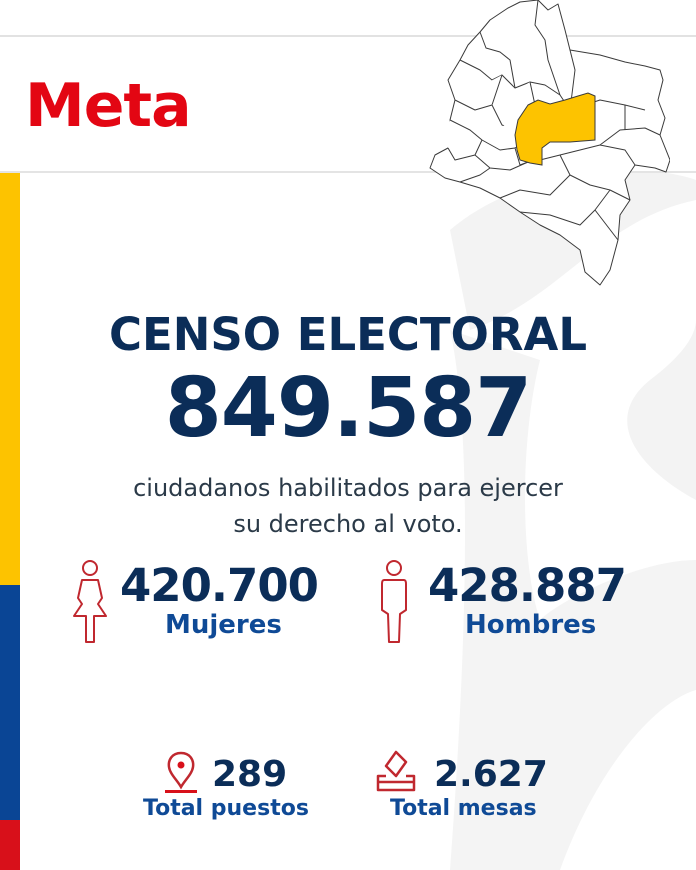 The image size is (696, 870). Describe the element at coordinates (10, 702) in the screenshot. I see `flag-stripe-blue` at that location.